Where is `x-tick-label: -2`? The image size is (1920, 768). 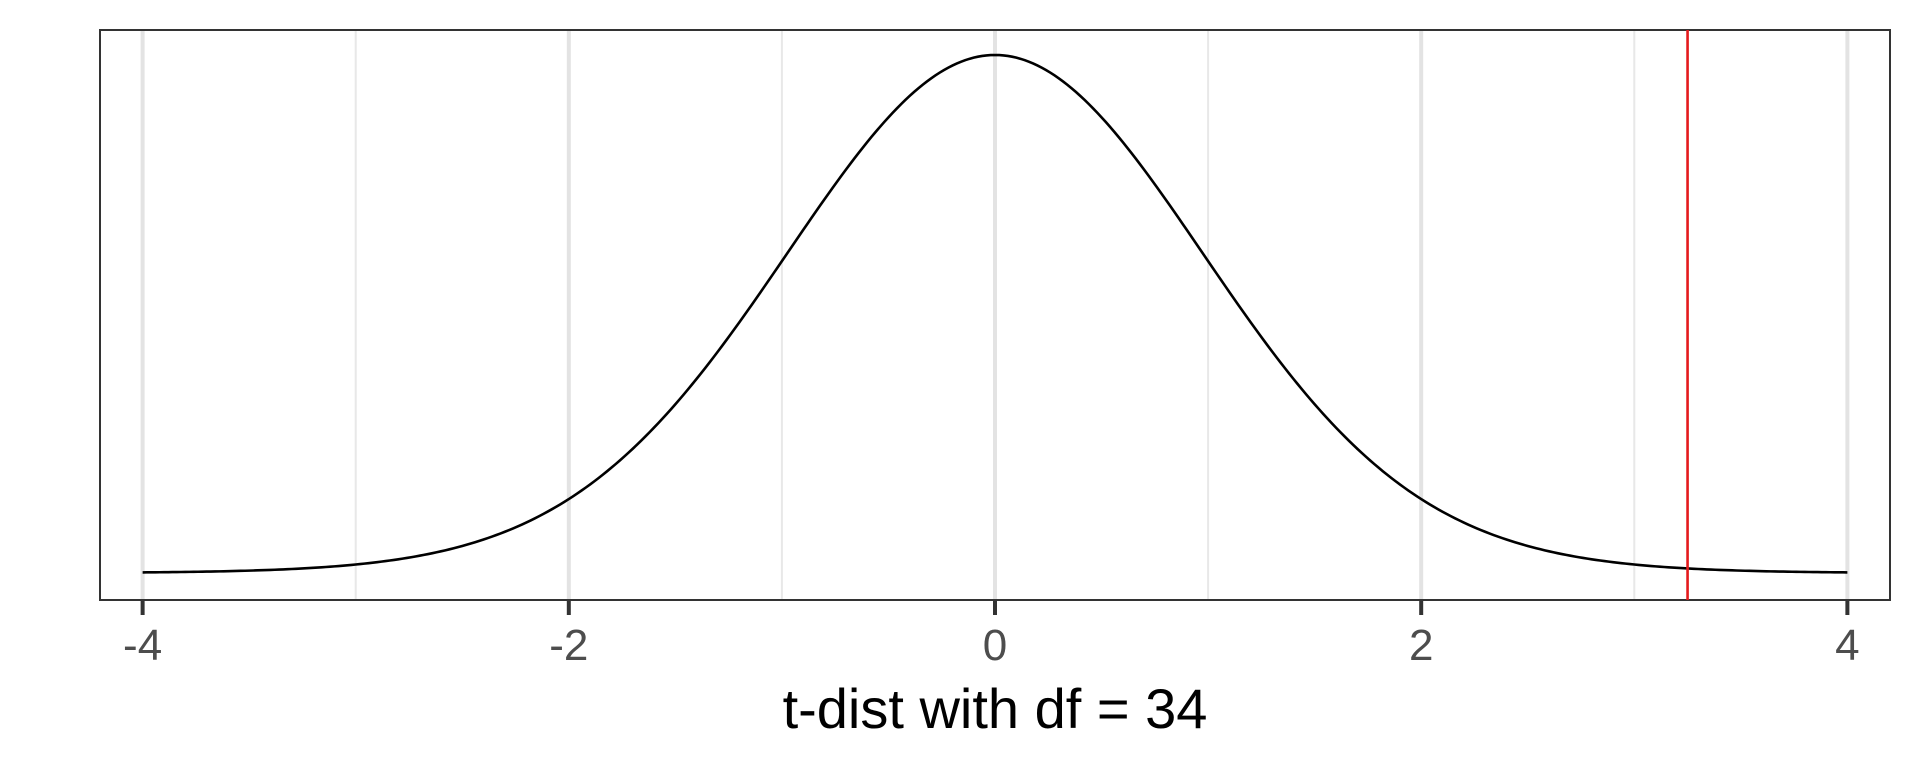 x-tick-label: -2 is located at coordinates (568, 645).